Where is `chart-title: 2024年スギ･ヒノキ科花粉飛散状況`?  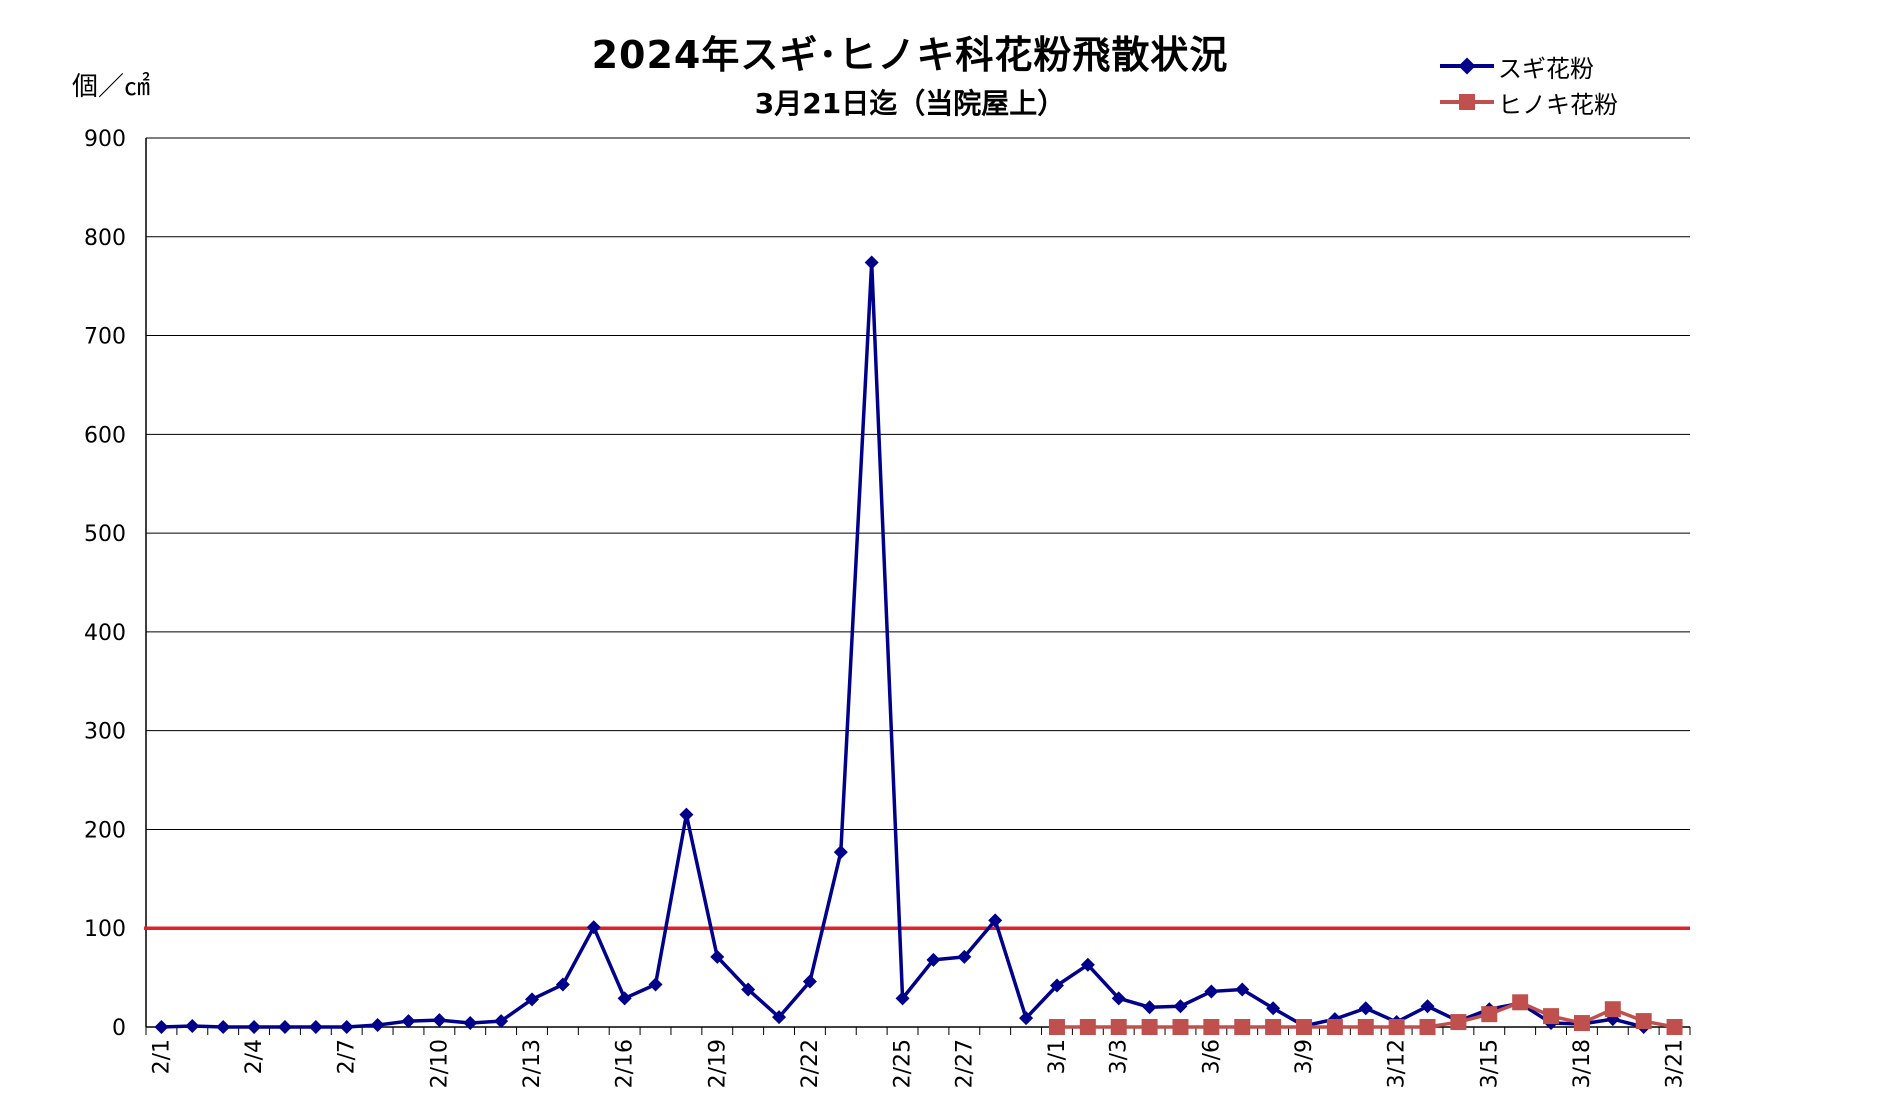
chart-title: 2024年スギ･ヒノキ科花粉飛散状況 is located at coordinates (910, 55).